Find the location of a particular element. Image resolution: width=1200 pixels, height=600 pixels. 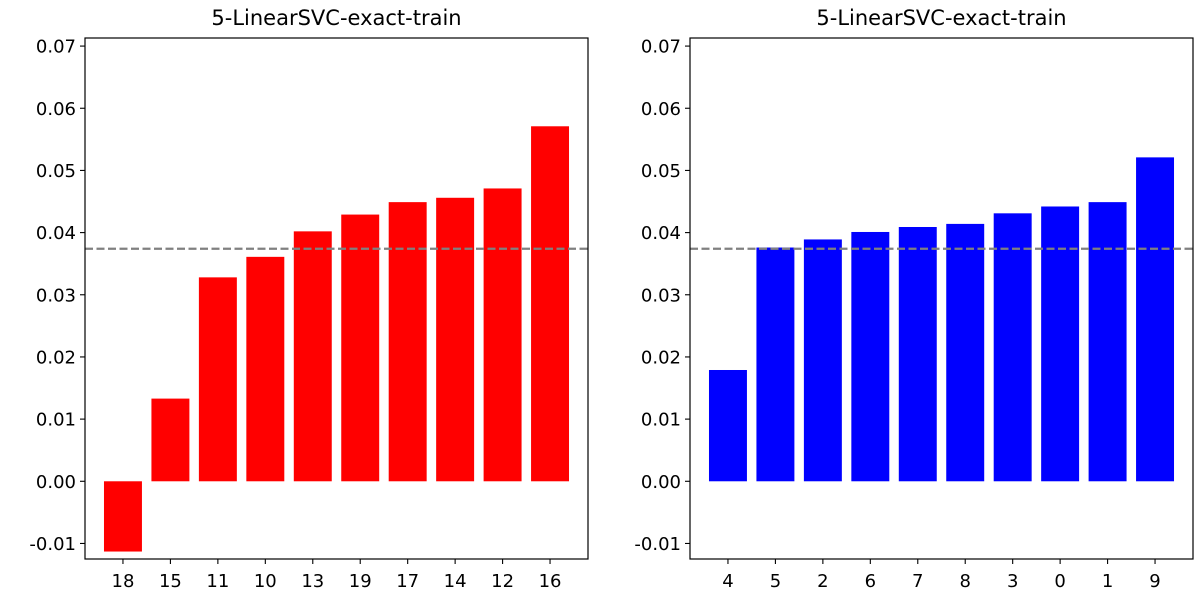

x-tick-label: 2 is located at coordinates (822, 581).